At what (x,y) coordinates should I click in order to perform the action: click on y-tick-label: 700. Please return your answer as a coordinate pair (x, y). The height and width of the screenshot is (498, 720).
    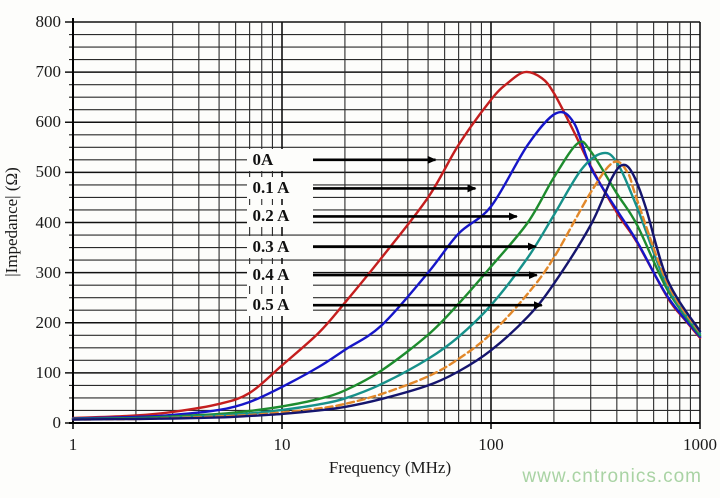
    Looking at the image, I should click on (48, 72).